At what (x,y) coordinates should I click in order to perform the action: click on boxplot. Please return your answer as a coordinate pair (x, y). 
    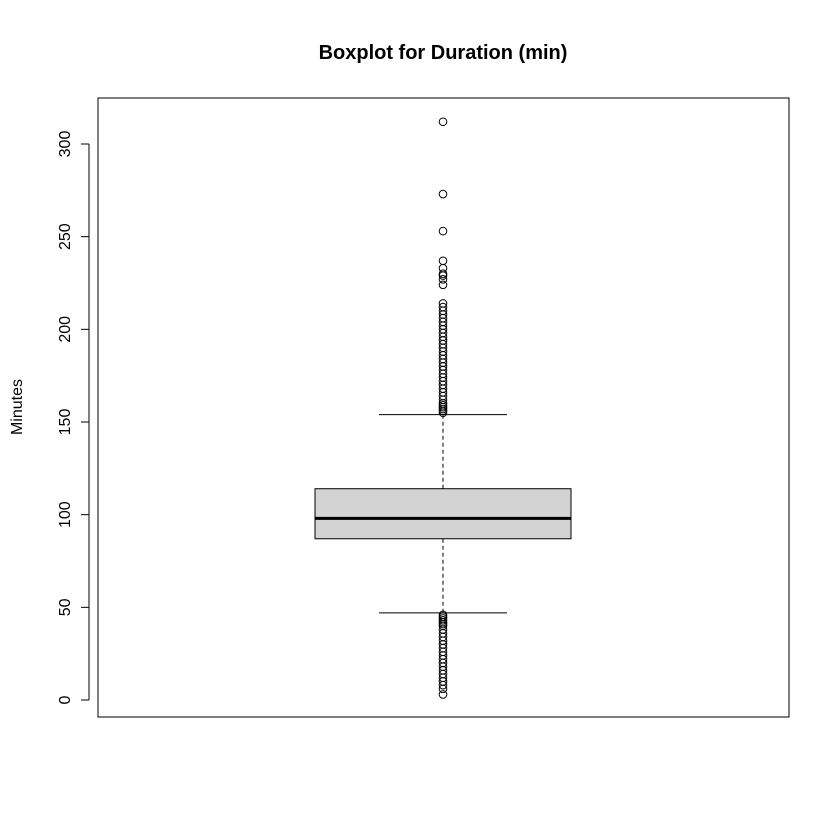
    Looking at the image, I should click on (443, 514).